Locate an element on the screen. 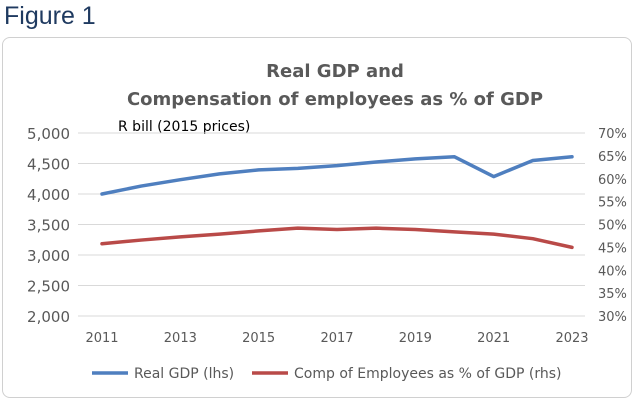 The height and width of the screenshot is (406, 638). y-right-tick: 45% is located at coordinates (612, 248).